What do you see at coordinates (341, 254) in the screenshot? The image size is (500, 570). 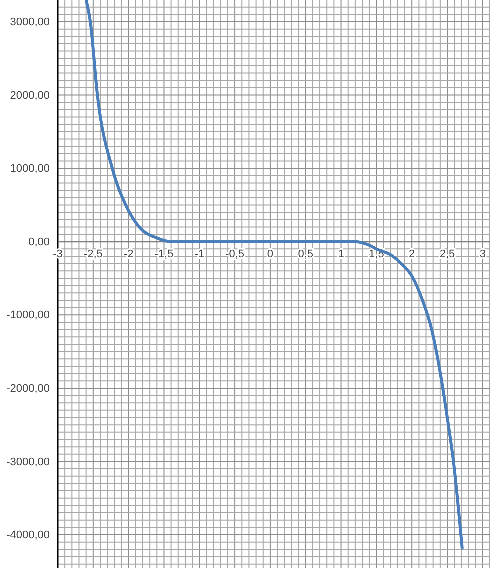 I see `x-tick-label: 1` at bounding box center [341, 254].